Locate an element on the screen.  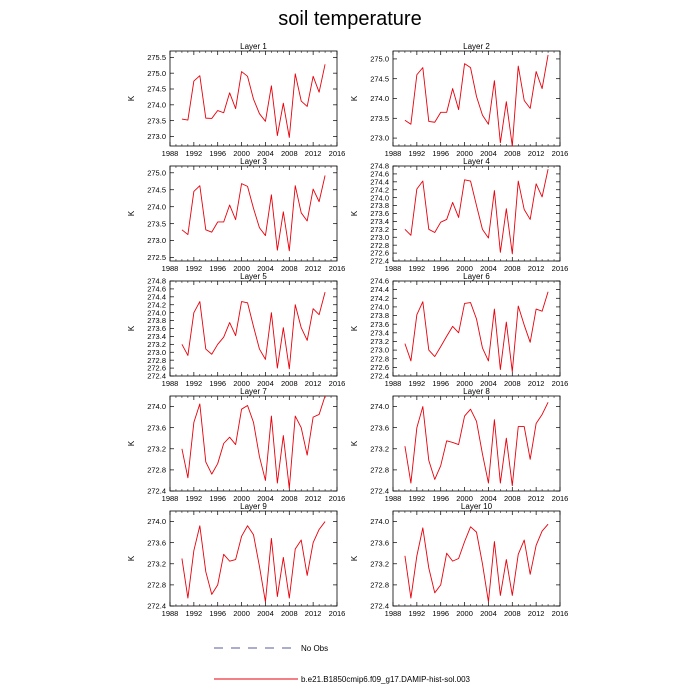
panel-title: Layer 7 is located at coordinates (253, 391).